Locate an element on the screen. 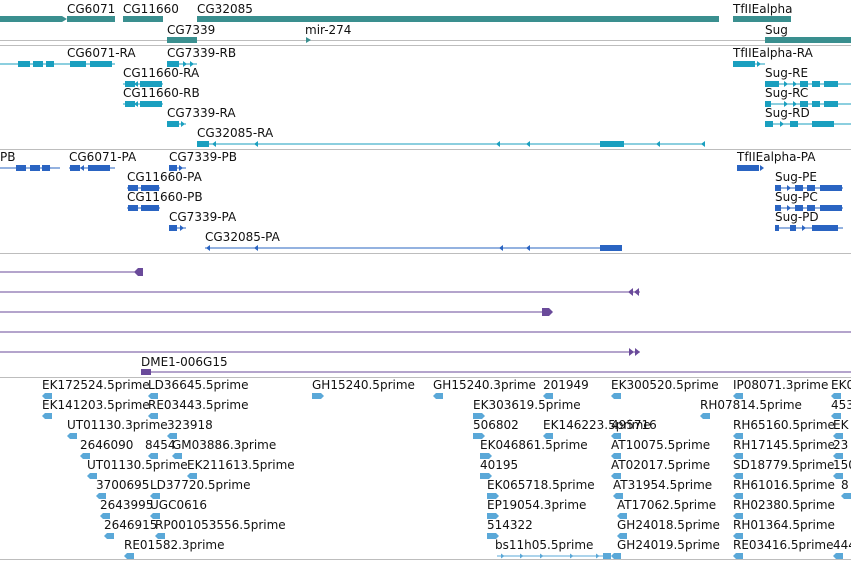 This screenshot has width=851, height=561. est-feature-block is located at coordinates (607, 556).